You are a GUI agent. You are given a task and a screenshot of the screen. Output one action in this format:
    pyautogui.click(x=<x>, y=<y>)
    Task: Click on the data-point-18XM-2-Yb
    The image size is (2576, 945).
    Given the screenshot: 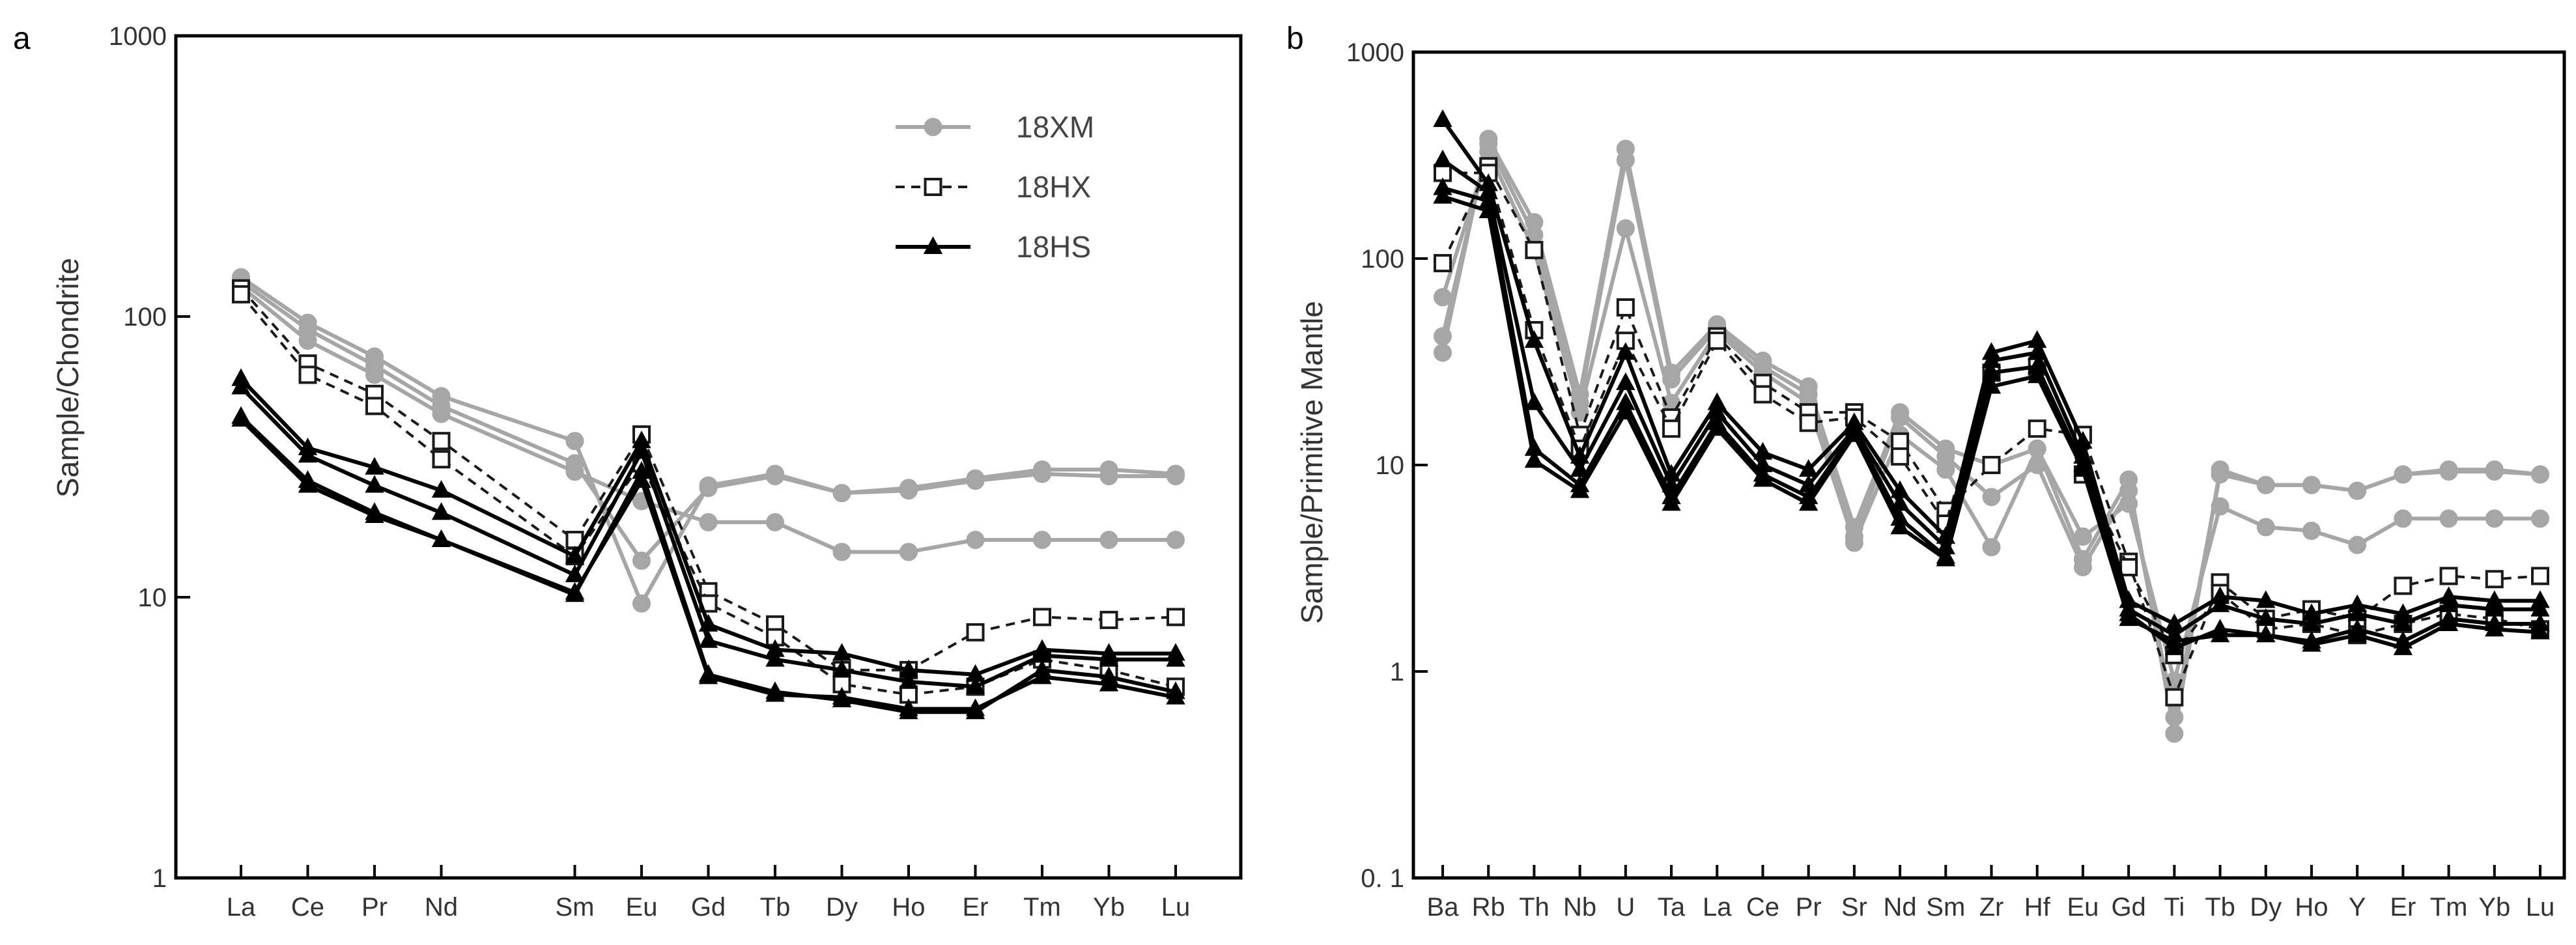 What is the action you would take?
    pyautogui.click(x=1108, y=476)
    